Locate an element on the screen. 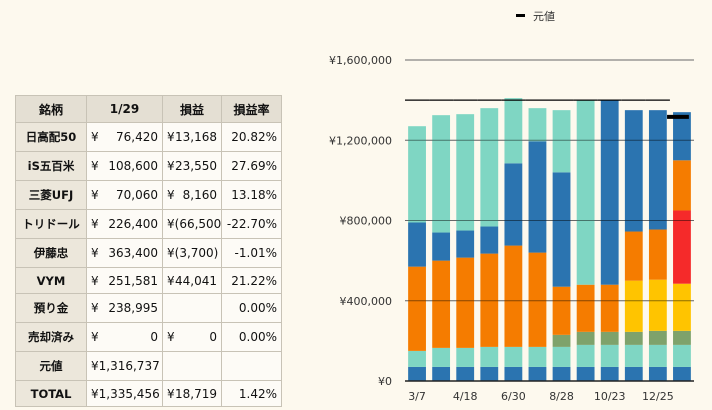 Image resolution: width=712 pixels, height=410 pixels. holding-pl-cell: ¥18,719 is located at coordinates (192, 393).